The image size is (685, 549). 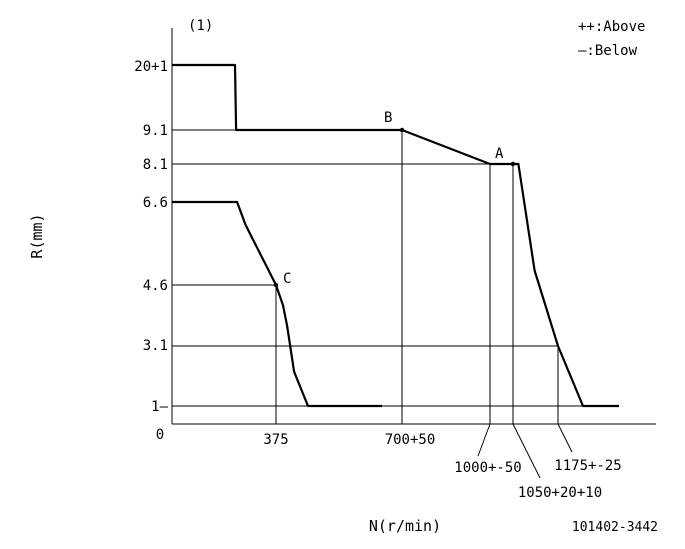 I want to click on y-axis-label: R(mm), so click(x=37, y=235).